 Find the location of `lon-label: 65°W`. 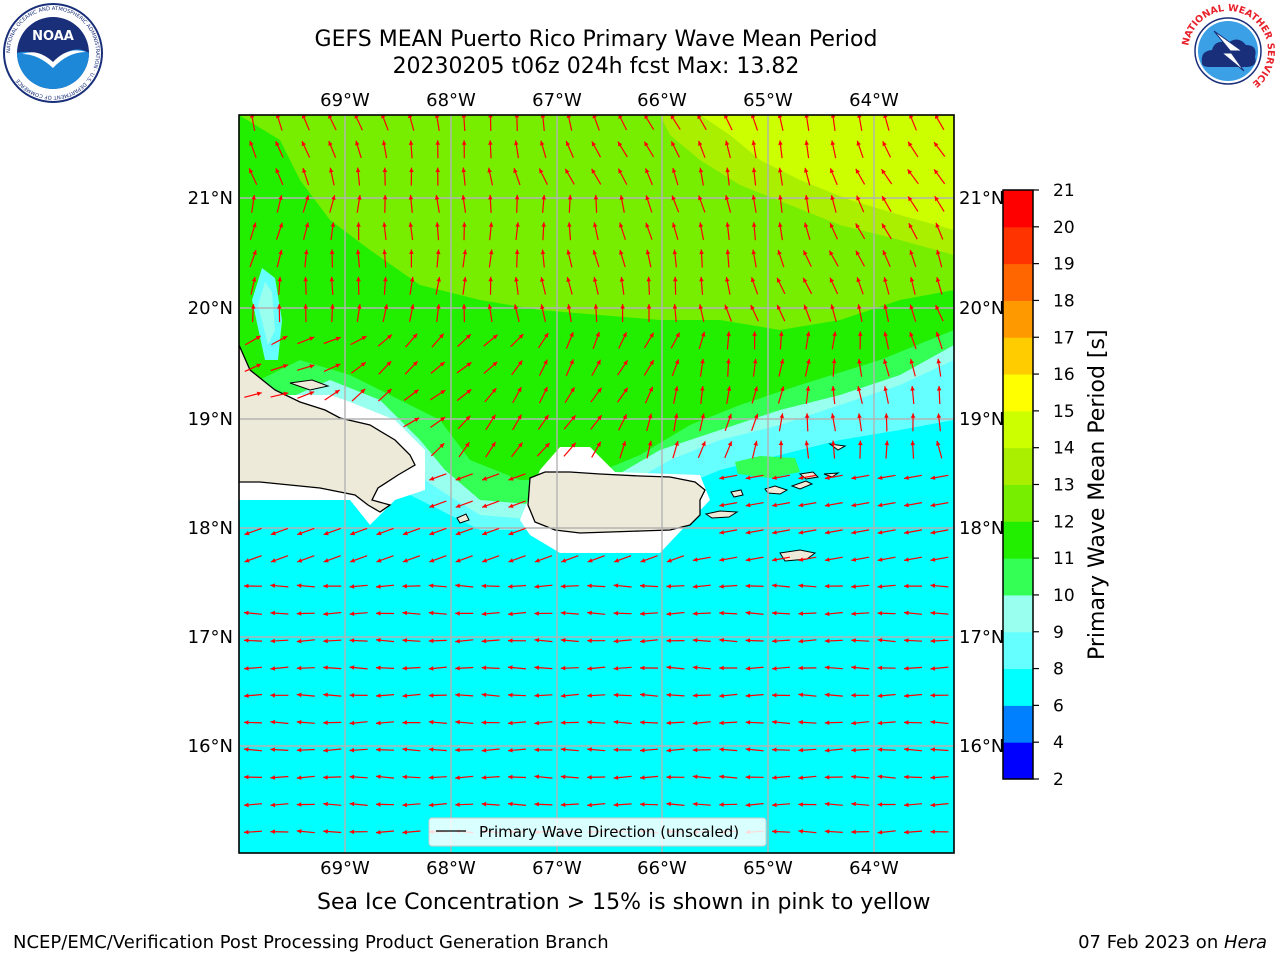

lon-label: 65°W is located at coordinates (768, 100).